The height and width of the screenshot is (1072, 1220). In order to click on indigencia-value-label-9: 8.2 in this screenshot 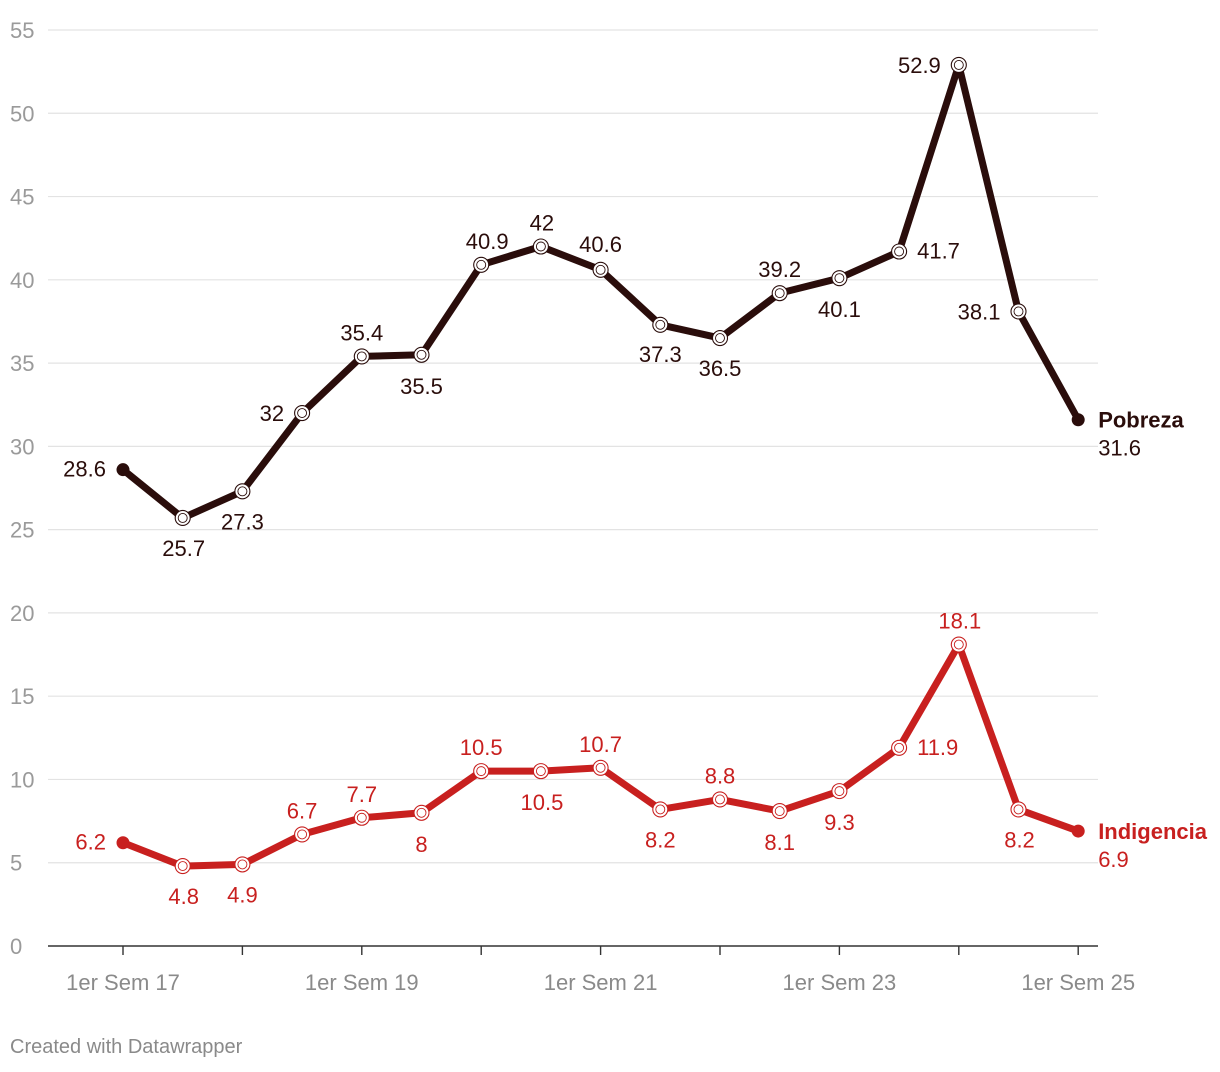, I will do `click(660, 839)`.